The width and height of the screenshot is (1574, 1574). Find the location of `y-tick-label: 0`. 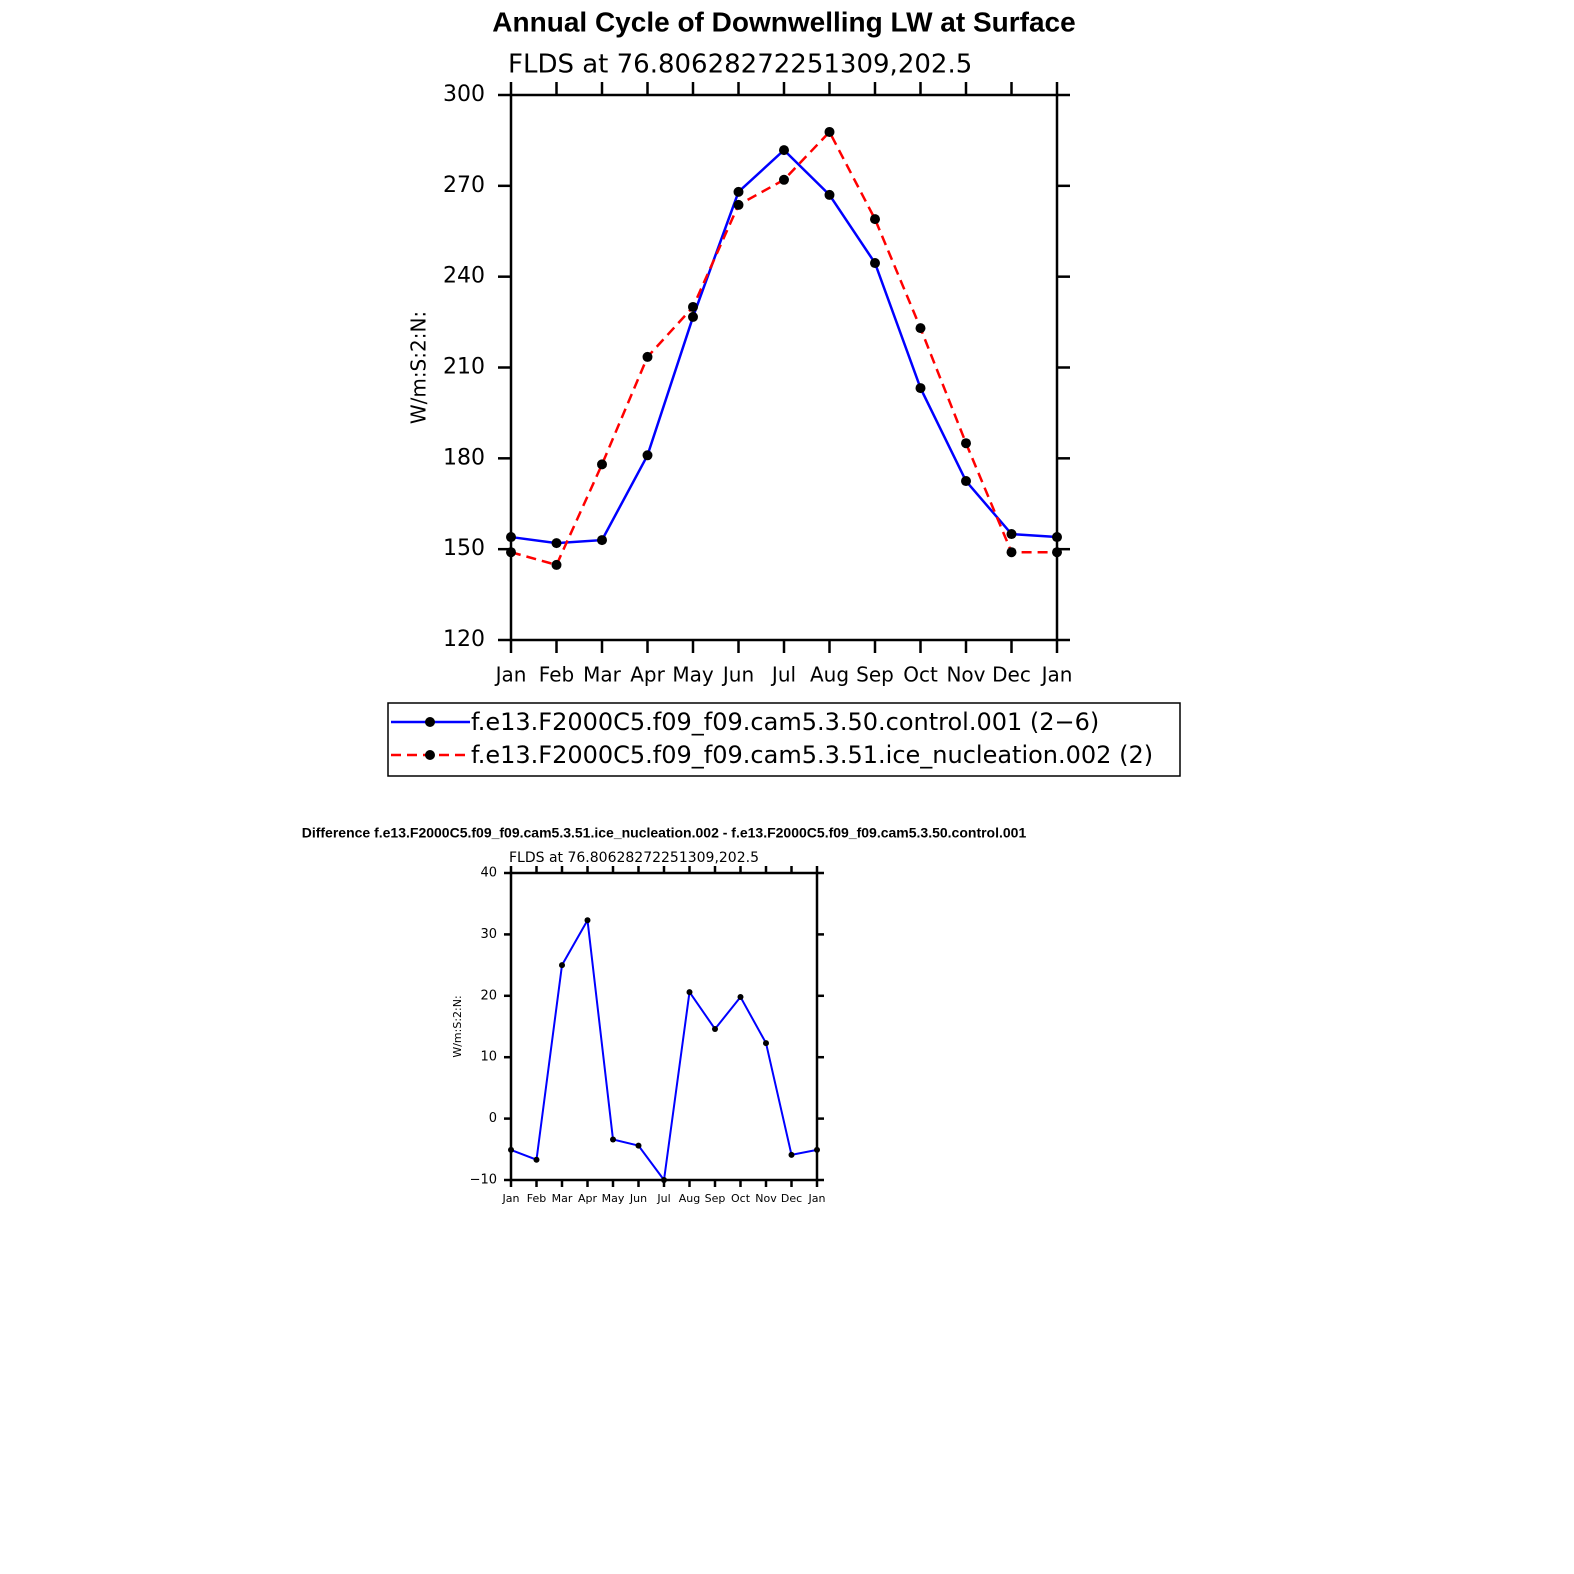

y-tick-label: 0 is located at coordinates (493, 1118).